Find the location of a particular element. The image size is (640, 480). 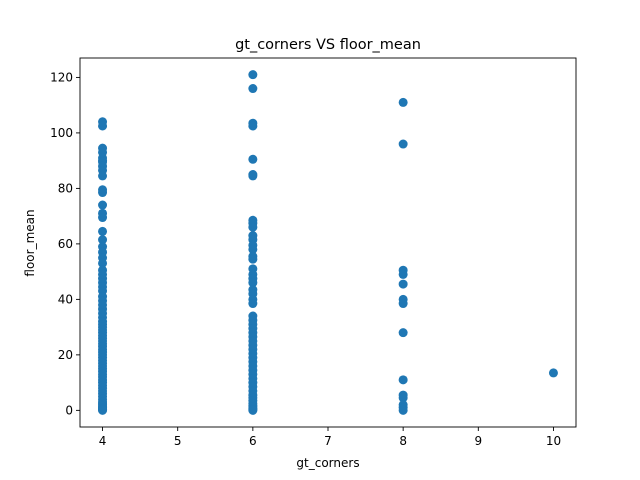

y-tick-label: 0 is located at coordinates (69, 410).